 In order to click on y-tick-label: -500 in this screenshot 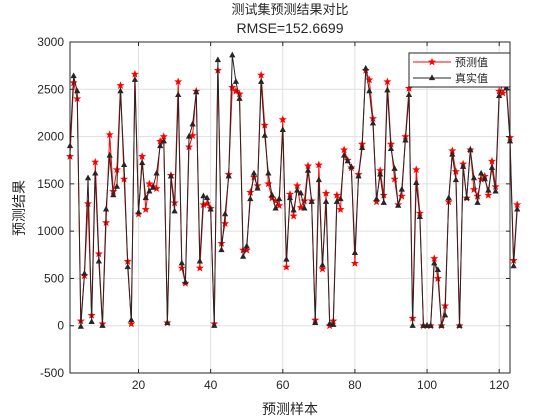, I will do `click(52, 373)`.